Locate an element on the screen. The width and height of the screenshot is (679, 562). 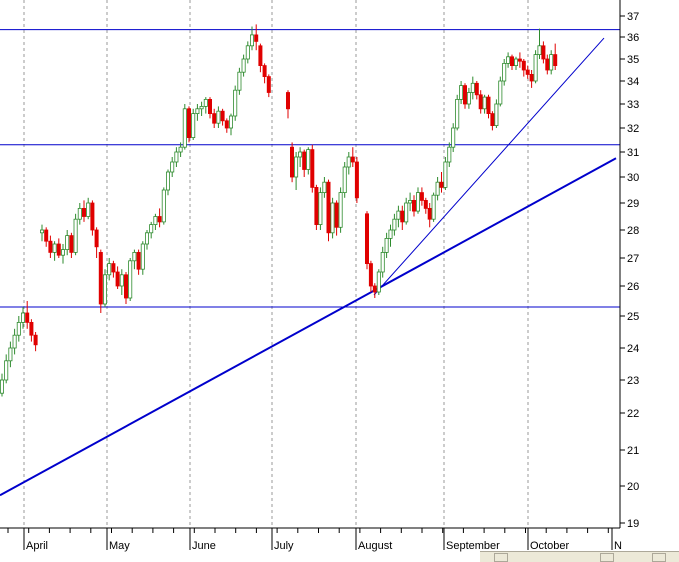
y-tick-label: 28 is located at coordinates (633, 231).